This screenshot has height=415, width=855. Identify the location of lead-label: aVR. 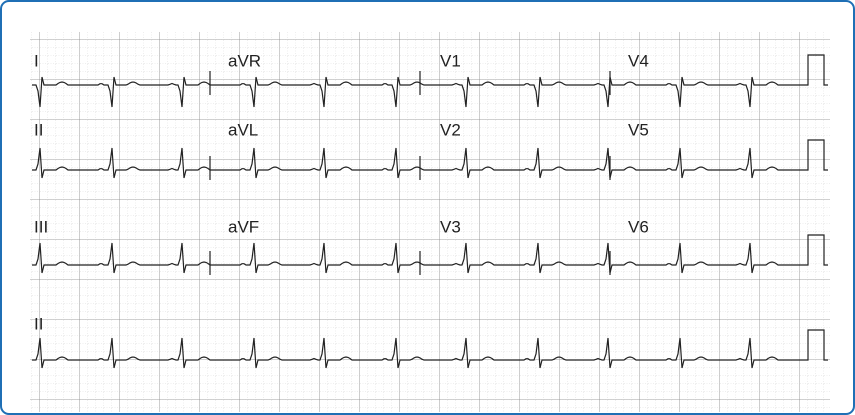
(244, 60).